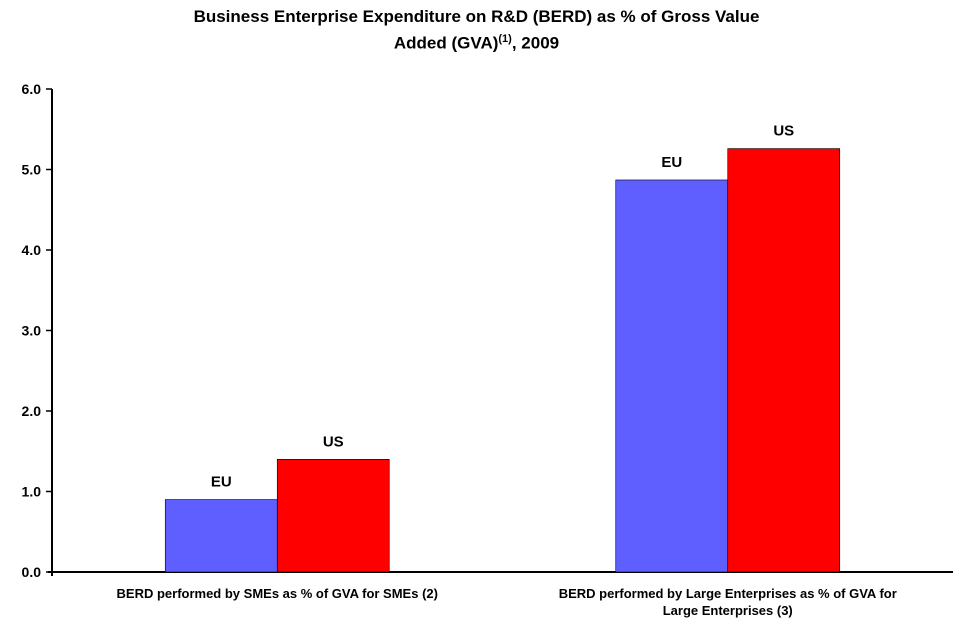 This screenshot has height=620, width=953. I want to click on chart-title-line-2: Added (GVA)(1), 2009, so click(476, 41).